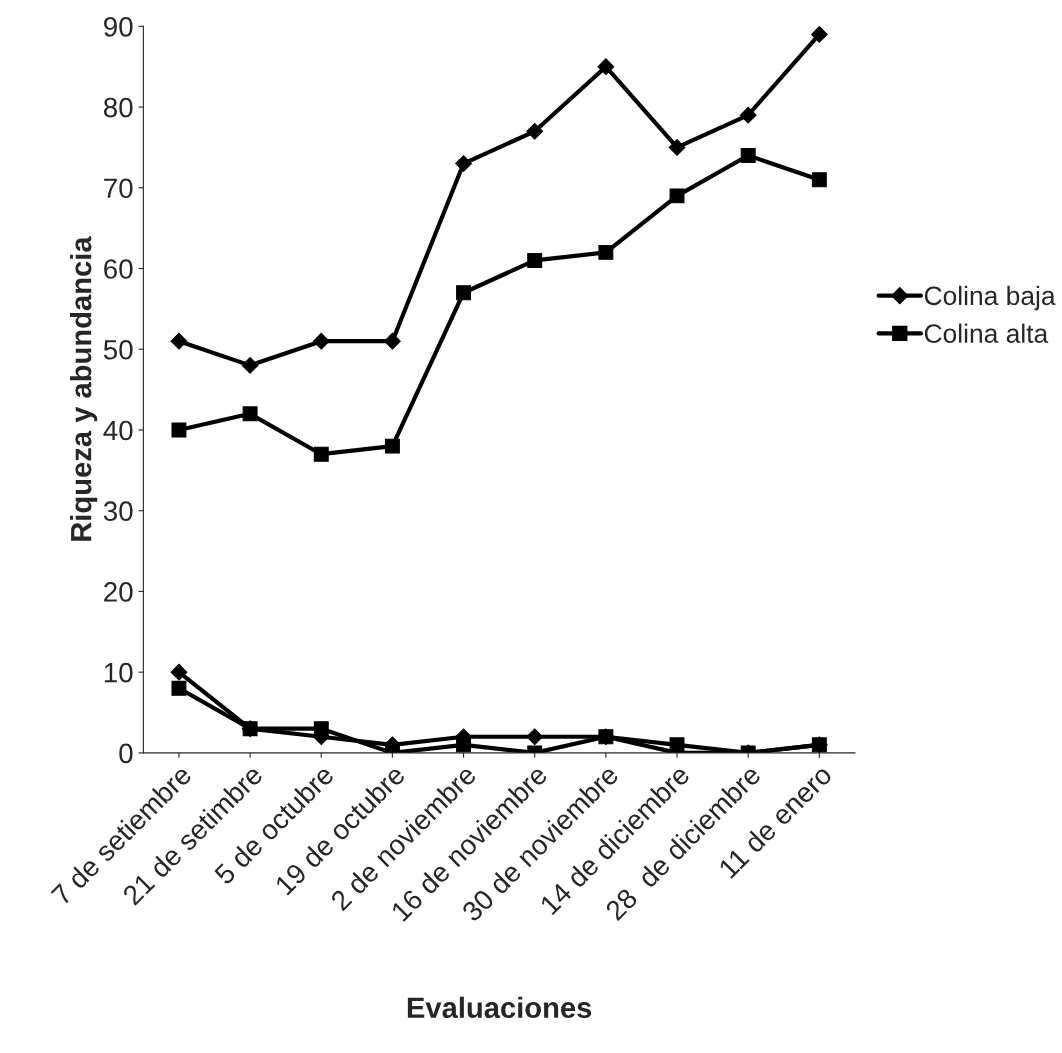 Image resolution: width=1062 pixels, height=1053 pixels. Describe the element at coordinates (118, 430) in the screenshot. I see `y-tick-label: 40` at that location.